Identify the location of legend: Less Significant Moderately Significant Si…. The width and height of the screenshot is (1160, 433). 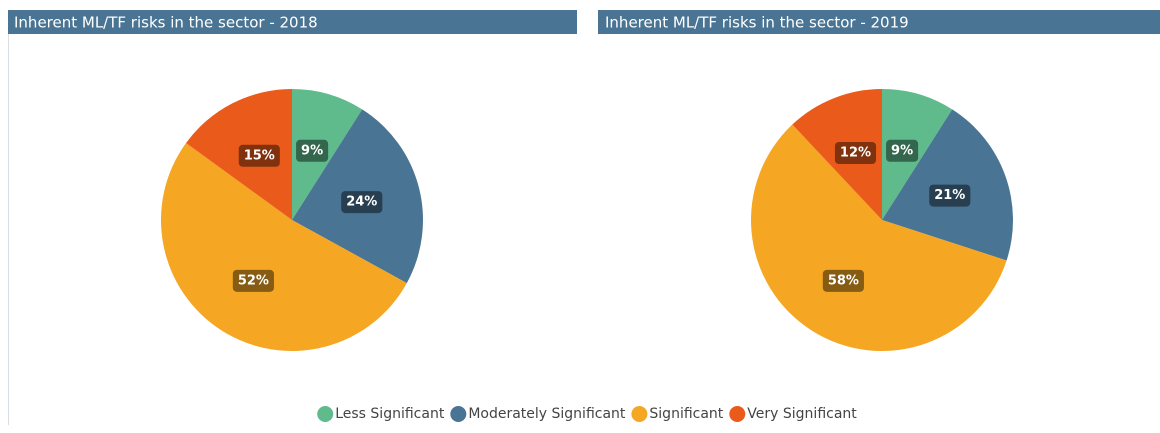
(587, 414).